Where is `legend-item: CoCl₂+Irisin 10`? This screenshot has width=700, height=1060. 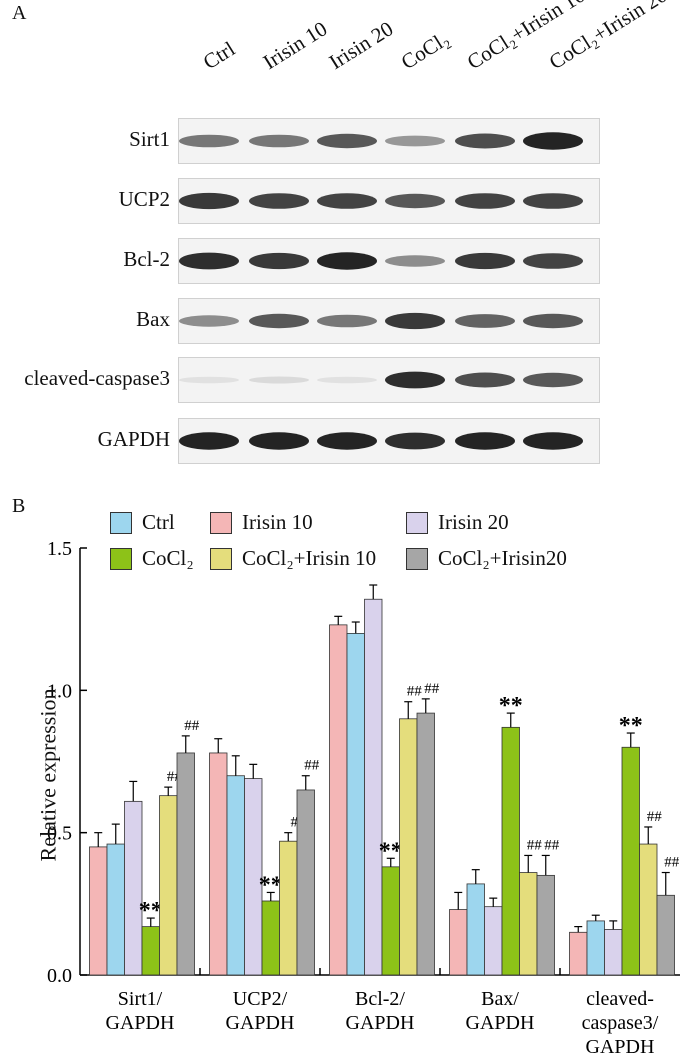 legend-item: CoCl₂+Irisin 10 is located at coordinates (293, 558).